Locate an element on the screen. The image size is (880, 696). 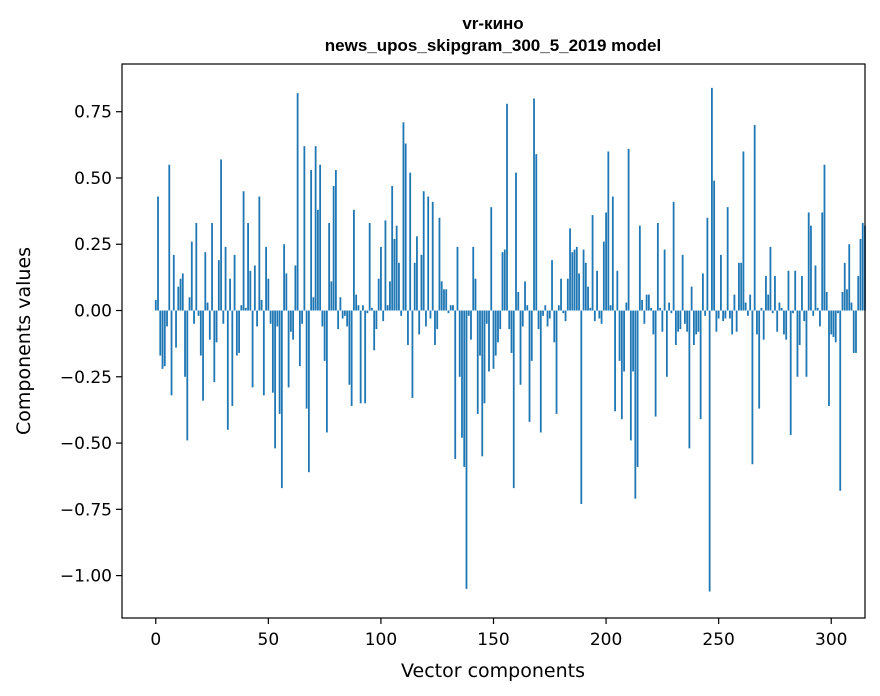
x-tick-label: 300 is located at coordinates (831, 640).